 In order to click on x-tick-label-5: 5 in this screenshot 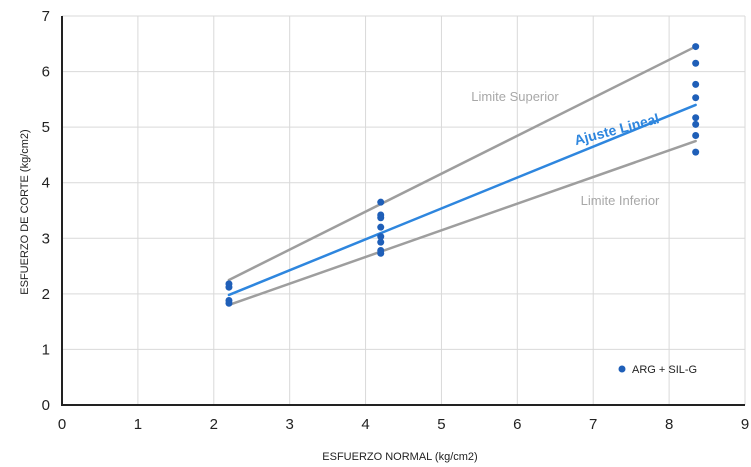, I will do `click(441, 424)`.